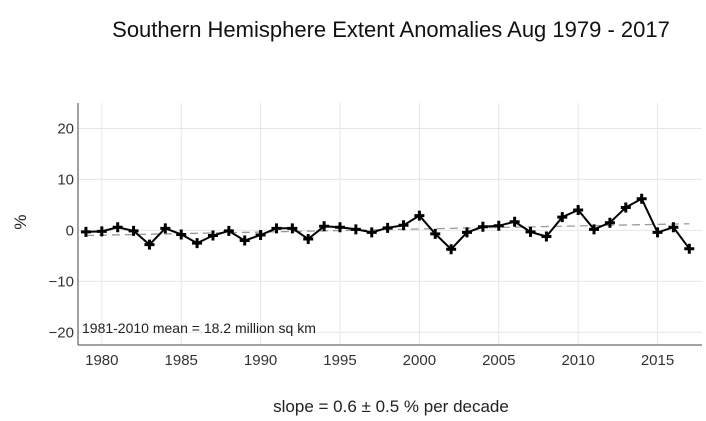 The width and height of the screenshot is (706, 421). What do you see at coordinates (65, 128) in the screenshot?
I see `y-tick-label: 20` at bounding box center [65, 128].